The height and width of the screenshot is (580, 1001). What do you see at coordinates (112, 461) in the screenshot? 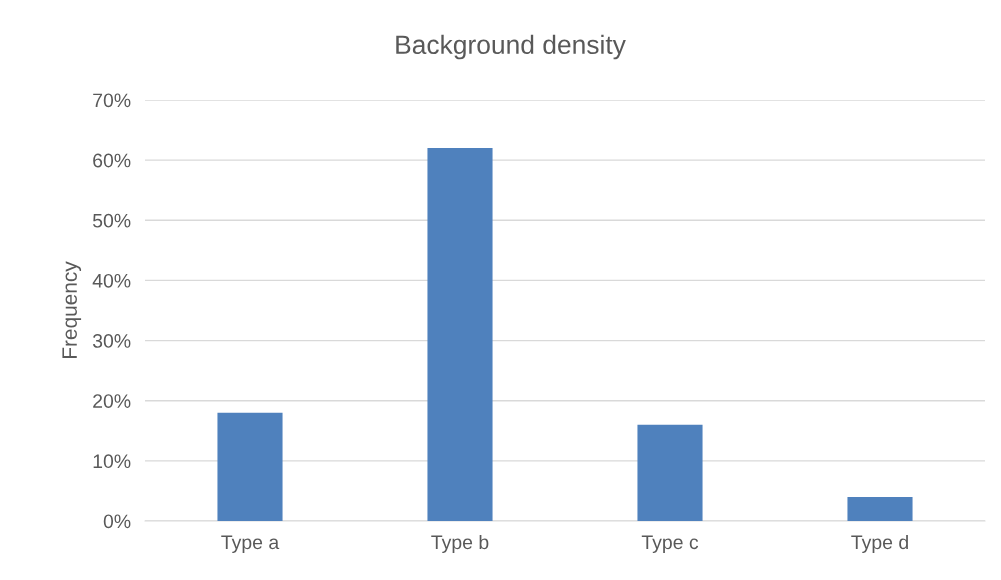
I see `y-tick-label: 10%` at bounding box center [112, 461].